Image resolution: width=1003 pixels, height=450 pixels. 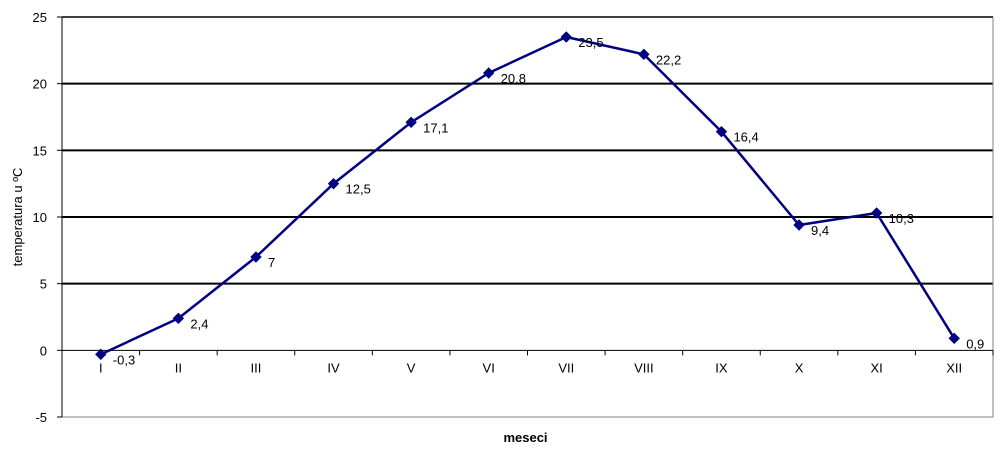 What do you see at coordinates (40, 150) in the screenshot?
I see `y-tick-label: 15` at bounding box center [40, 150].